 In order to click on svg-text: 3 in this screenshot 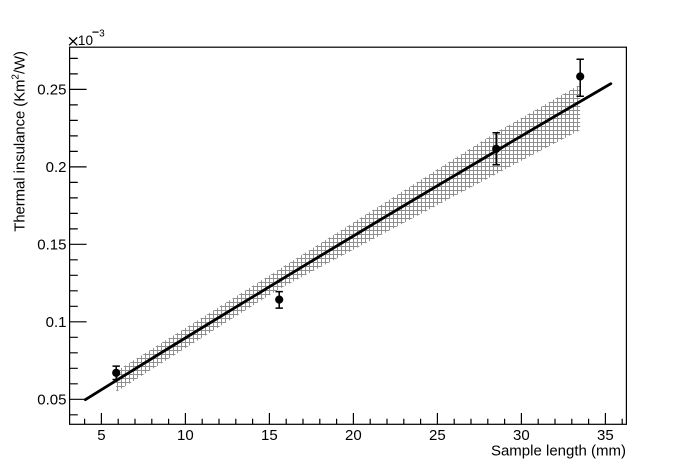, I will do `click(102, 34)`.